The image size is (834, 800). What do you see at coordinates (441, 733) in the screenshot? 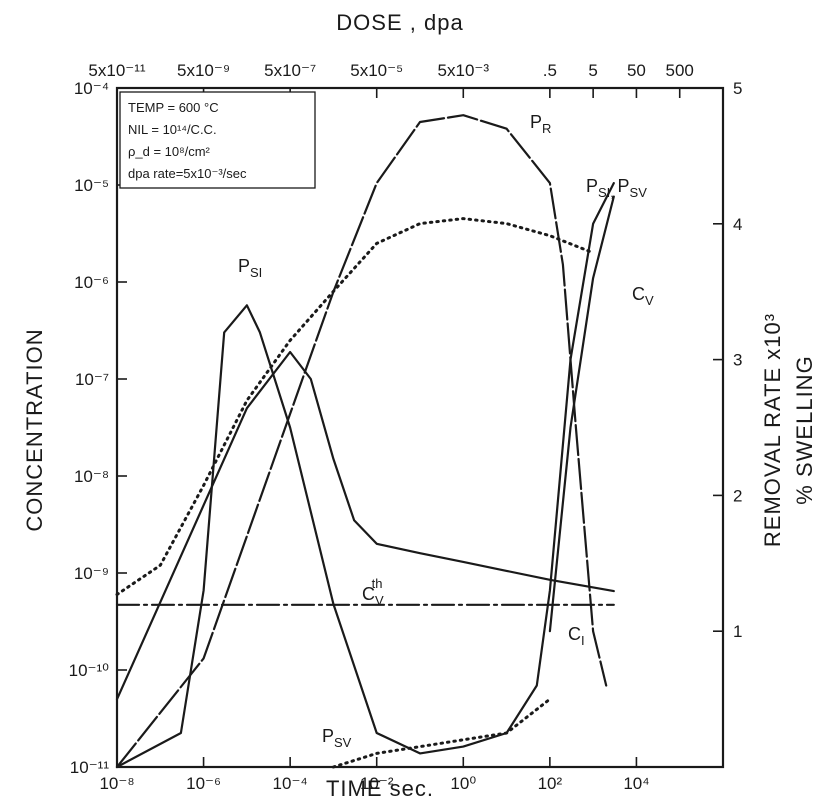
I see `series-p-sv` at bounding box center [441, 733].